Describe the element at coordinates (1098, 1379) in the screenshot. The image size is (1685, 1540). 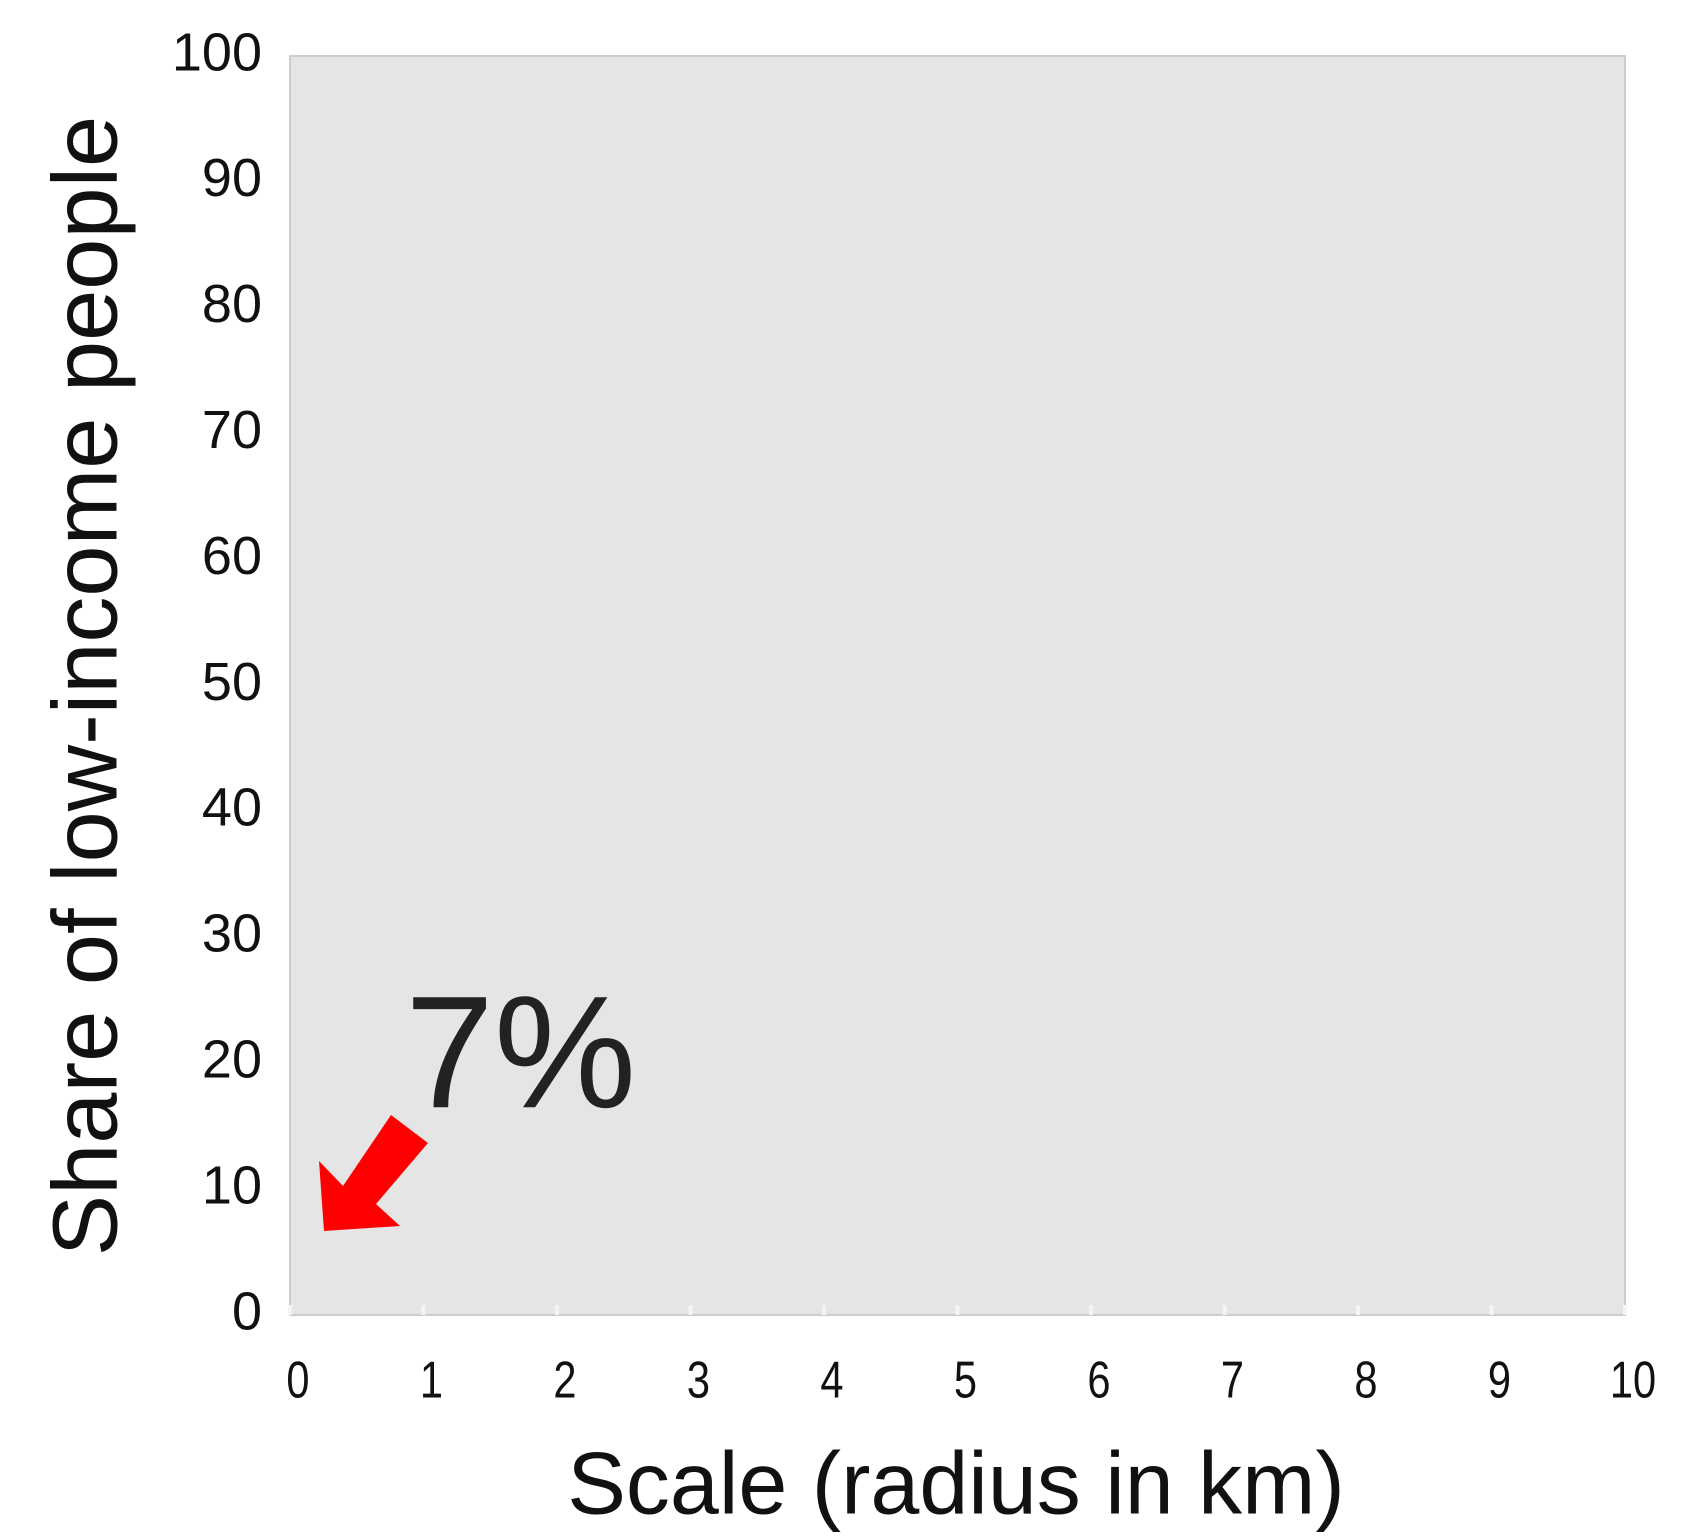
I see `x-tick-label: 6` at that location.